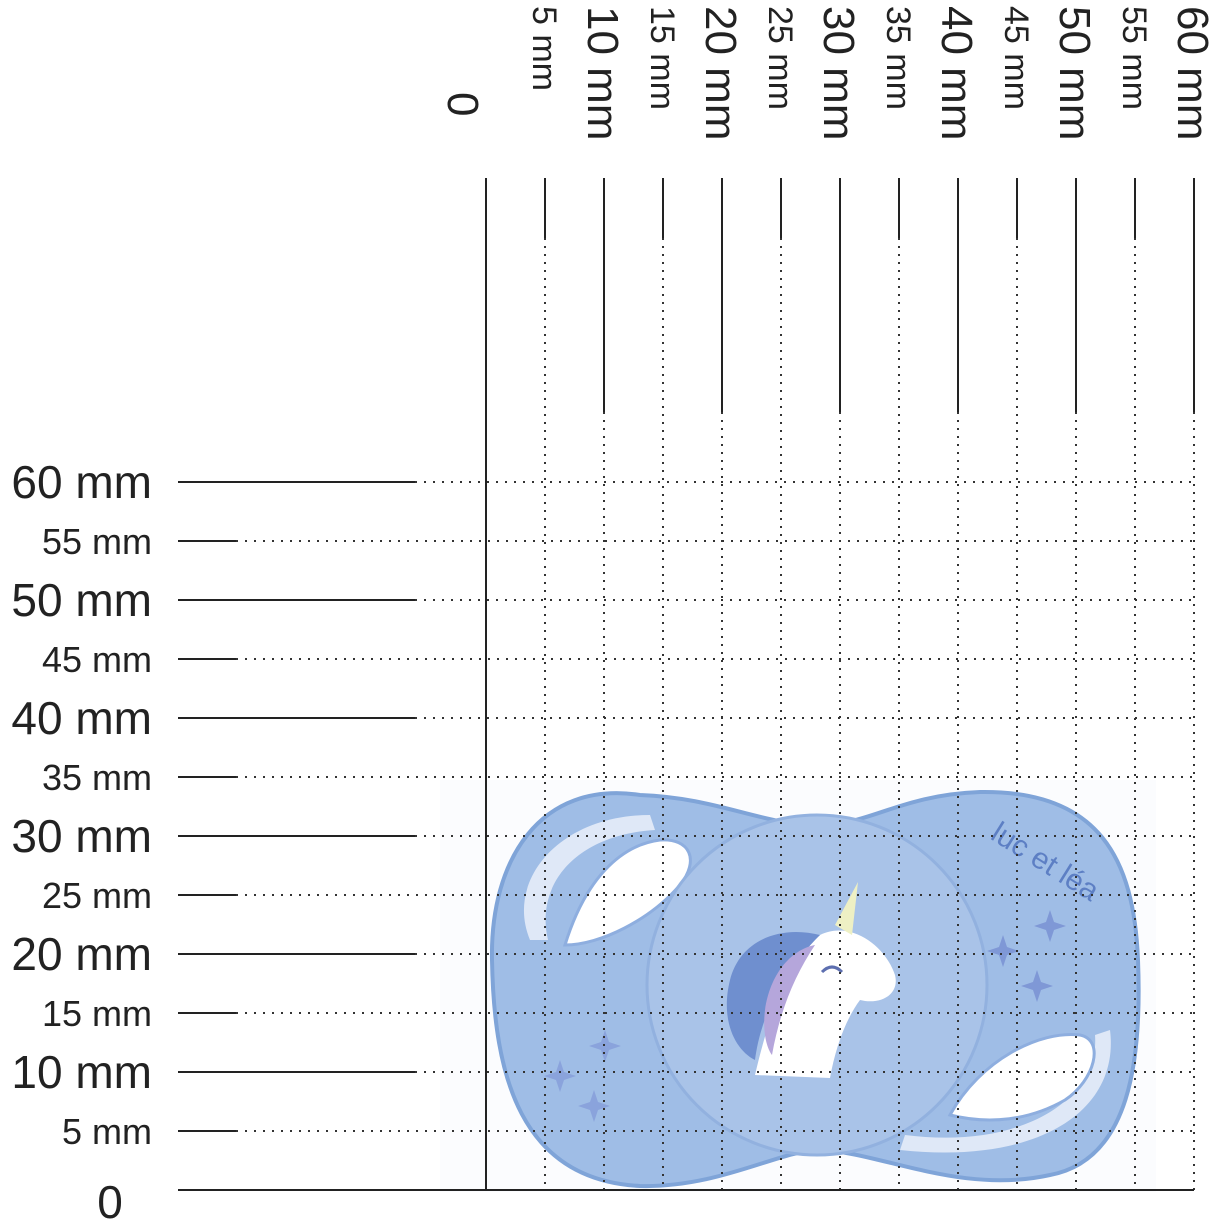 The image size is (1222, 1228). I want to click on x-origin-label: 0, so click(462, 104).